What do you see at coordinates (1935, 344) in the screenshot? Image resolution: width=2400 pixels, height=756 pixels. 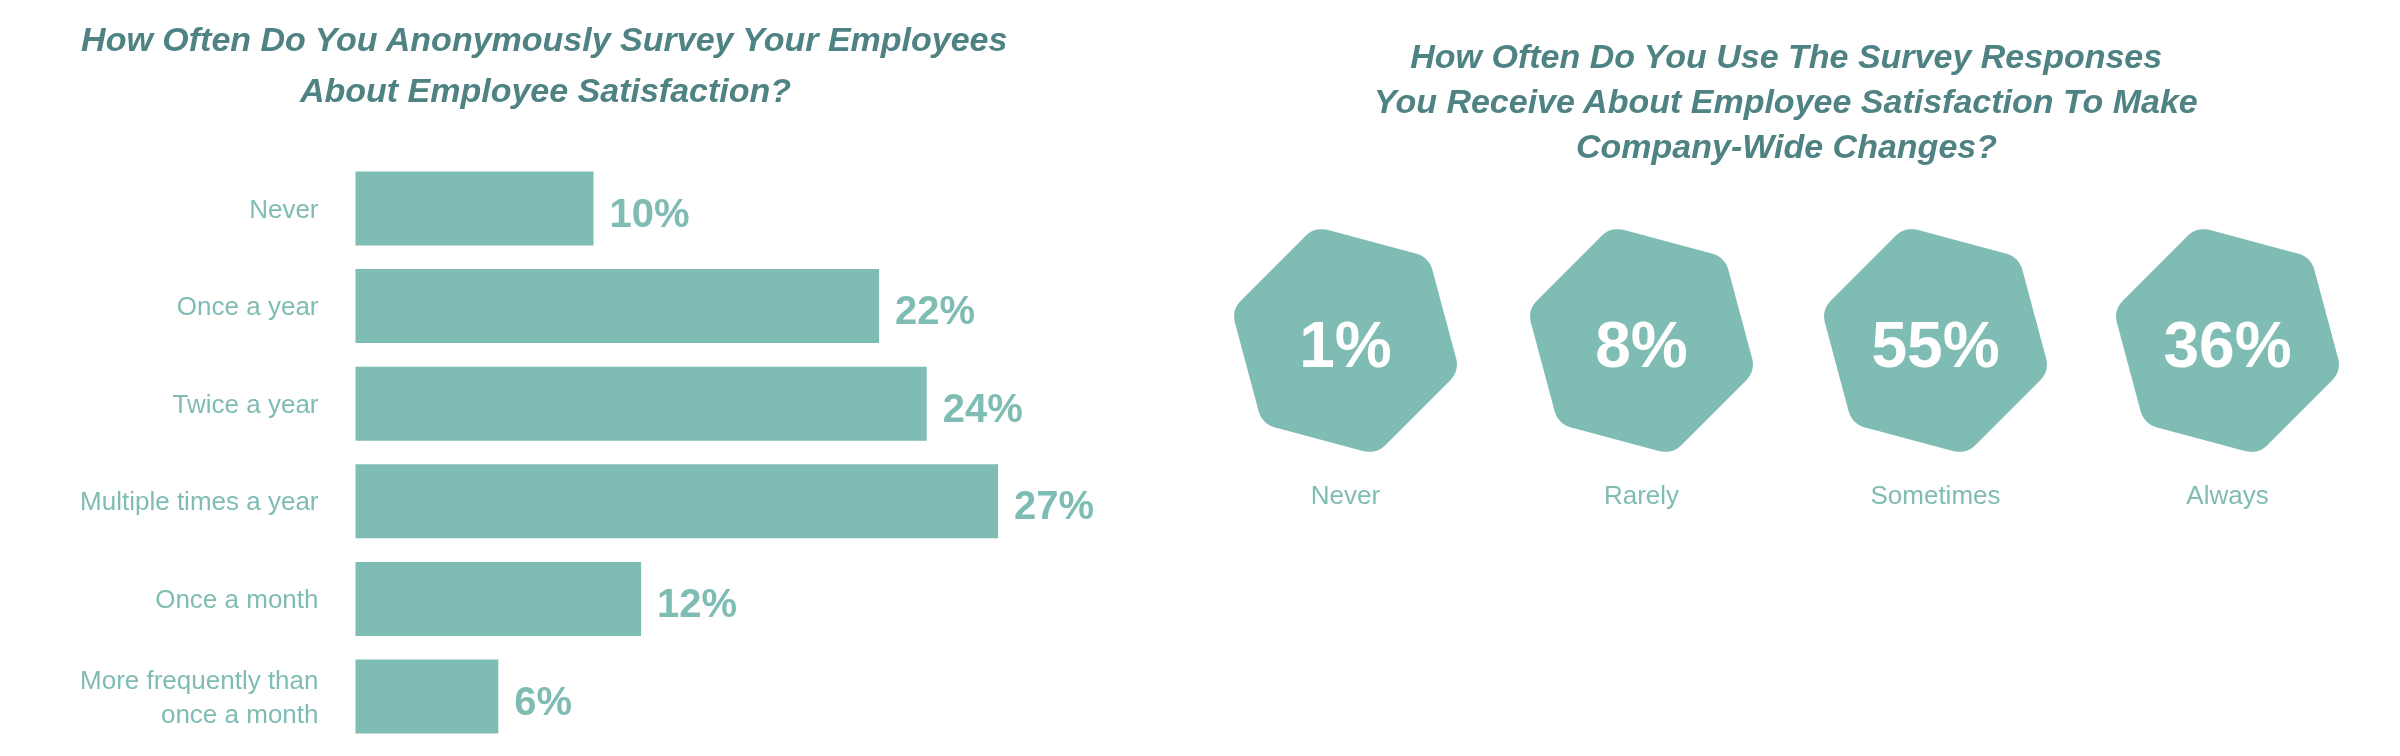 I see `data-label: 55%` at bounding box center [1935, 344].